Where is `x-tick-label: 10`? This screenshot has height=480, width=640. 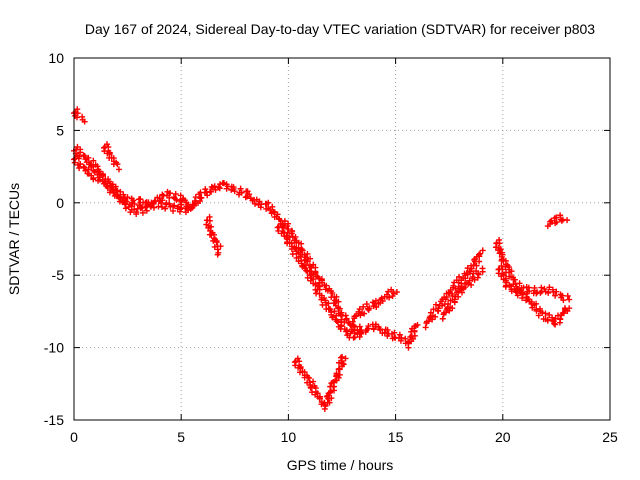
x-tick-label: 10 is located at coordinates (289, 437).